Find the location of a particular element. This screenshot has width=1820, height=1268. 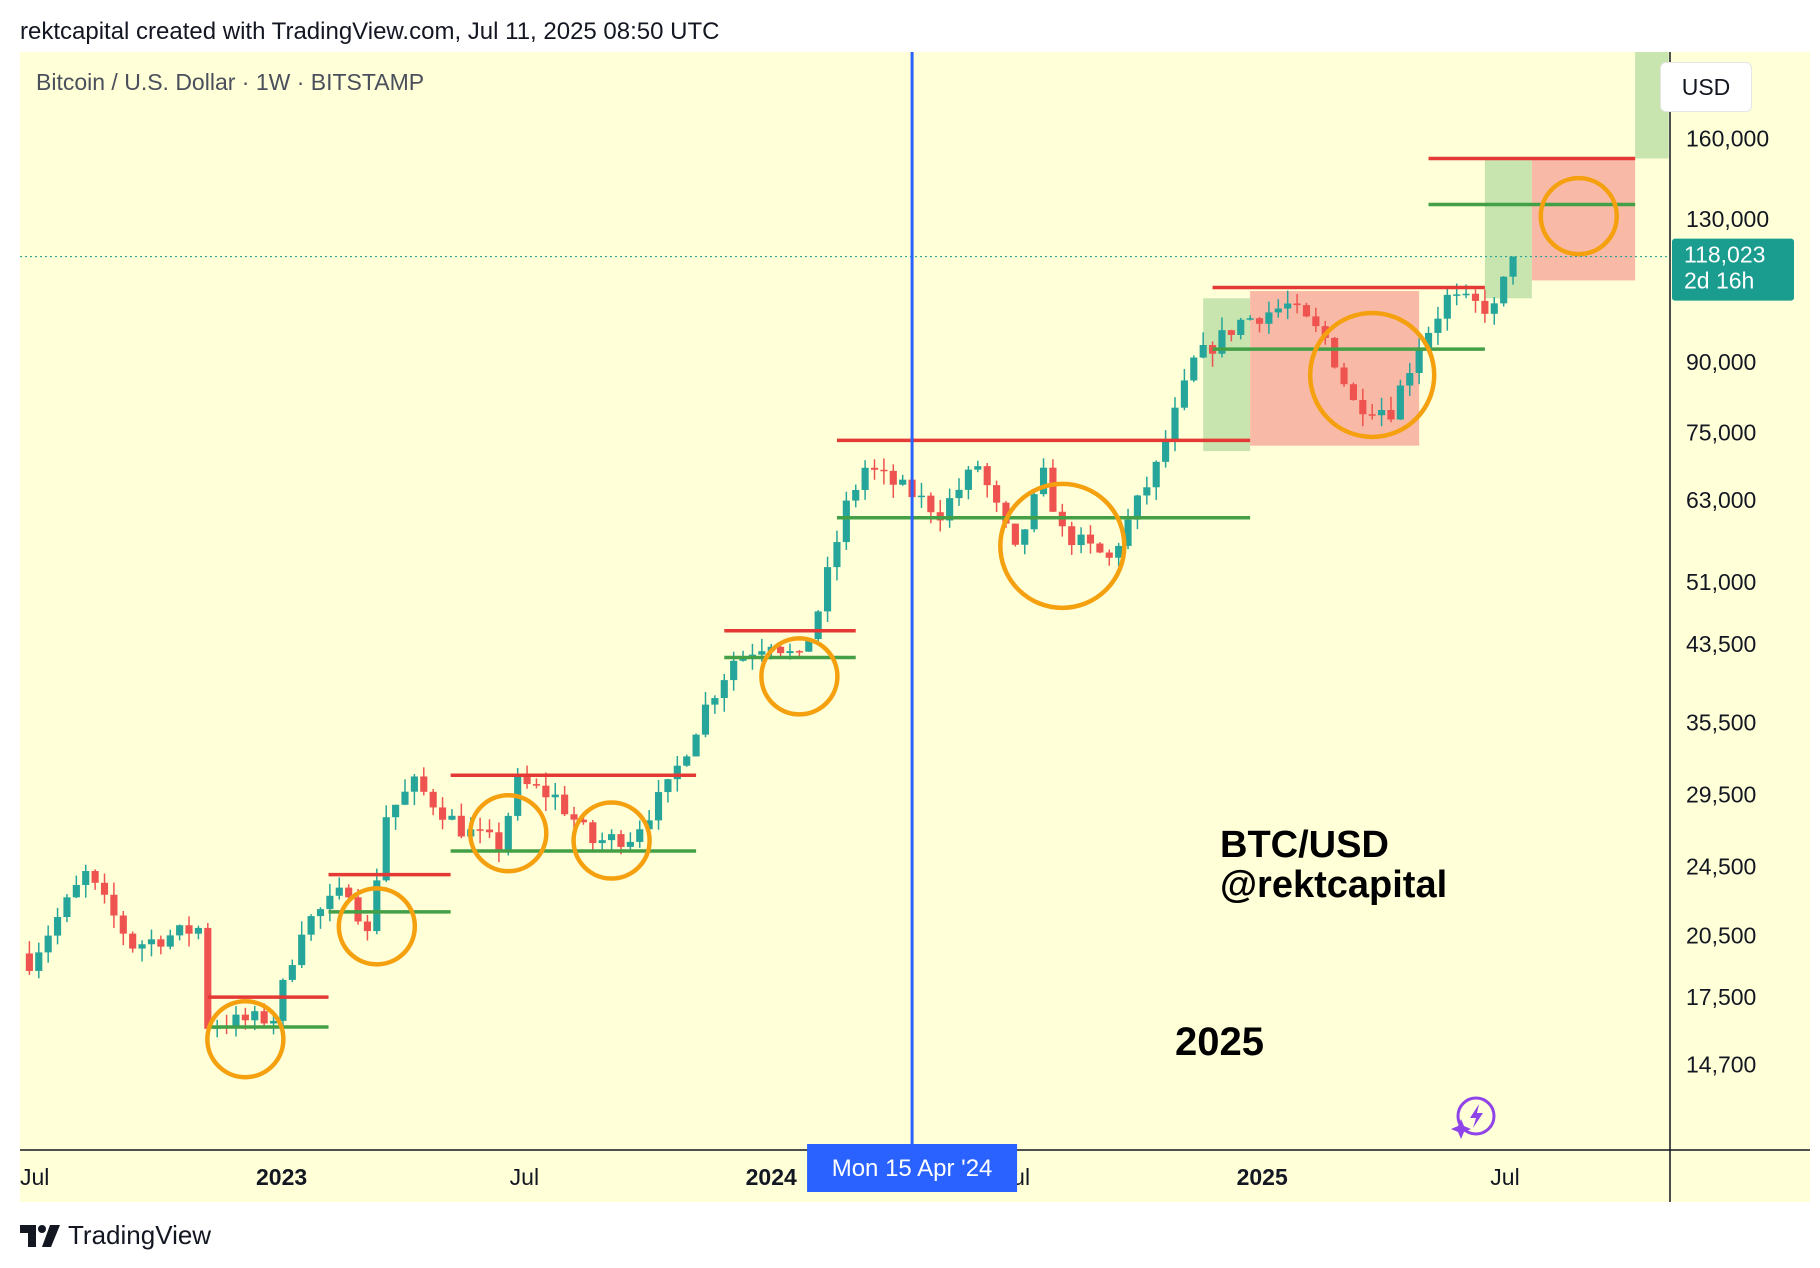

tradingview-logo: TradingView is located at coordinates (115, 1235).